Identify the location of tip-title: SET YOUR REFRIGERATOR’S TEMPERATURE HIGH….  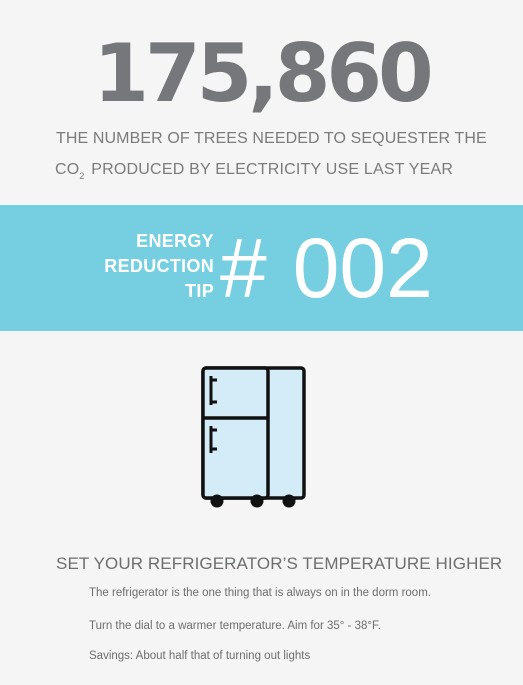
(279, 563).